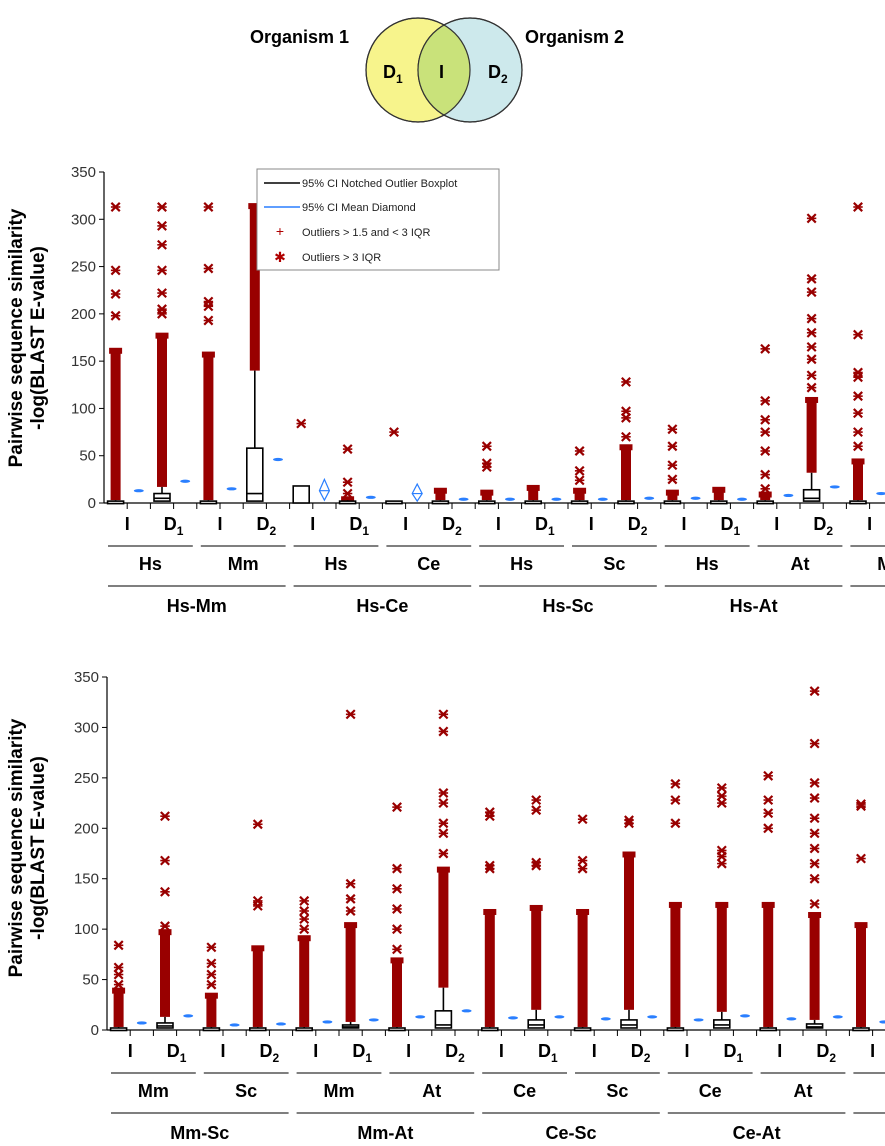 This screenshot has height=1146, width=885. What do you see at coordinates (393, 74) in the screenshot?
I see `venn-region-d1: D1` at bounding box center [393, 74].